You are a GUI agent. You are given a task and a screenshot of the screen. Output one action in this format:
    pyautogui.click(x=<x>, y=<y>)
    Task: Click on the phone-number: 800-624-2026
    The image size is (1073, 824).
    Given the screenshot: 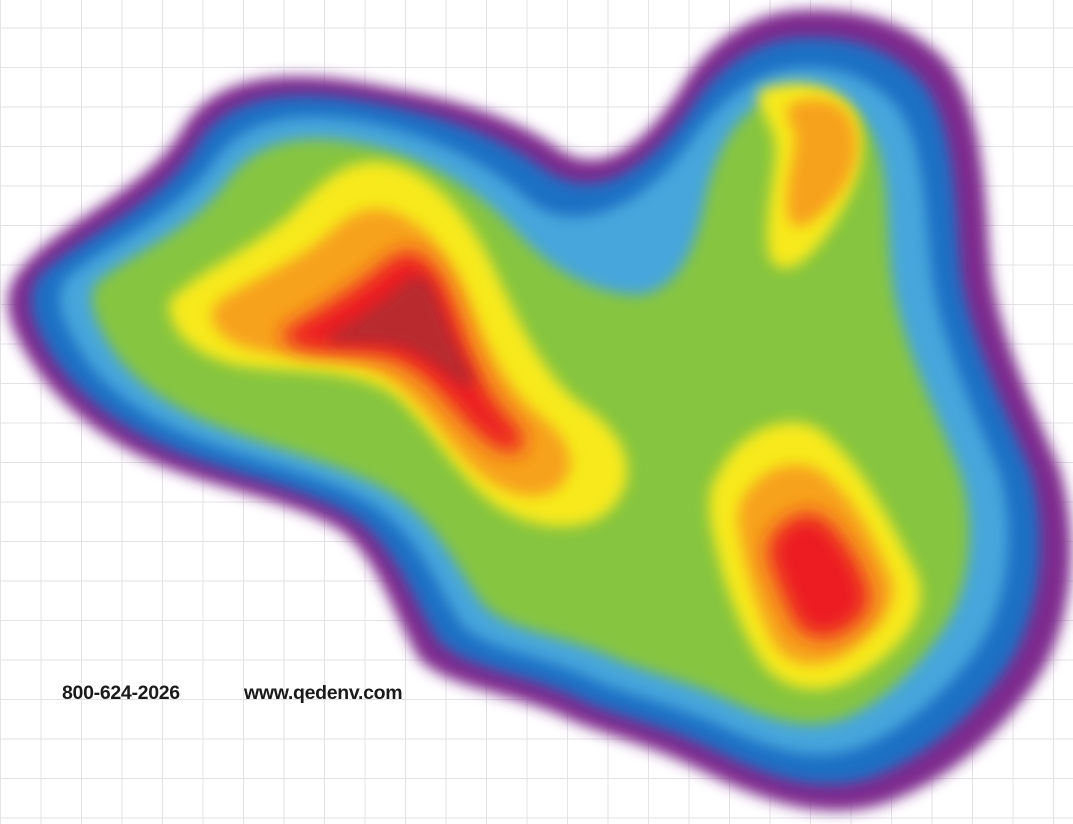 What is the action you would take?
    pyautogui.click(x=121, y=694)
    